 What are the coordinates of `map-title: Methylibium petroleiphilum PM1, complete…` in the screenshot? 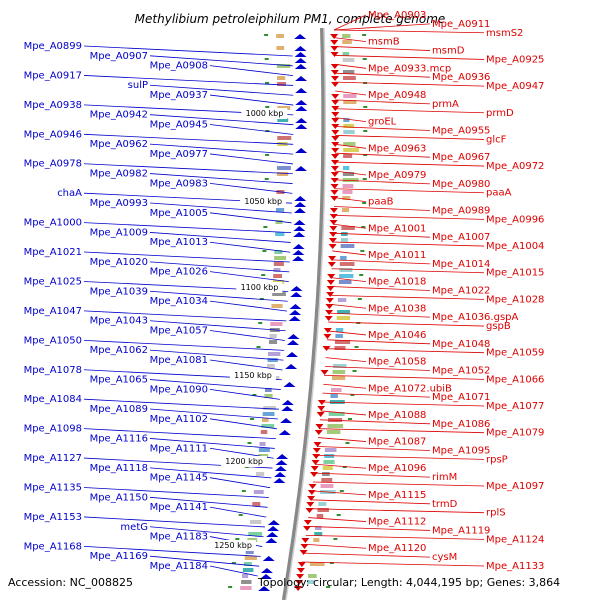 It's located at (290, 19).